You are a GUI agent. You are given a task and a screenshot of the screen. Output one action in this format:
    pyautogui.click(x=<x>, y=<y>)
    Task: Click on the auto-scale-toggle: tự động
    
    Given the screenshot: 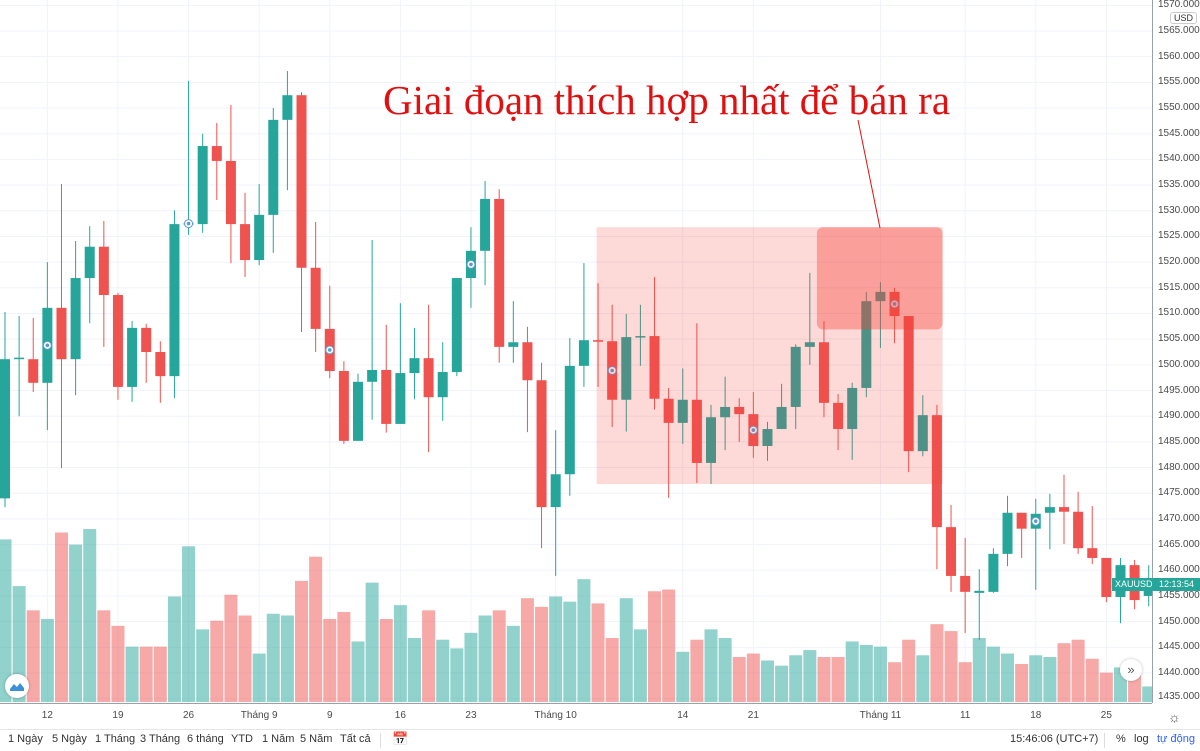 What is the action you would take?
    pyautogui.click(x=1176, y=739)
    